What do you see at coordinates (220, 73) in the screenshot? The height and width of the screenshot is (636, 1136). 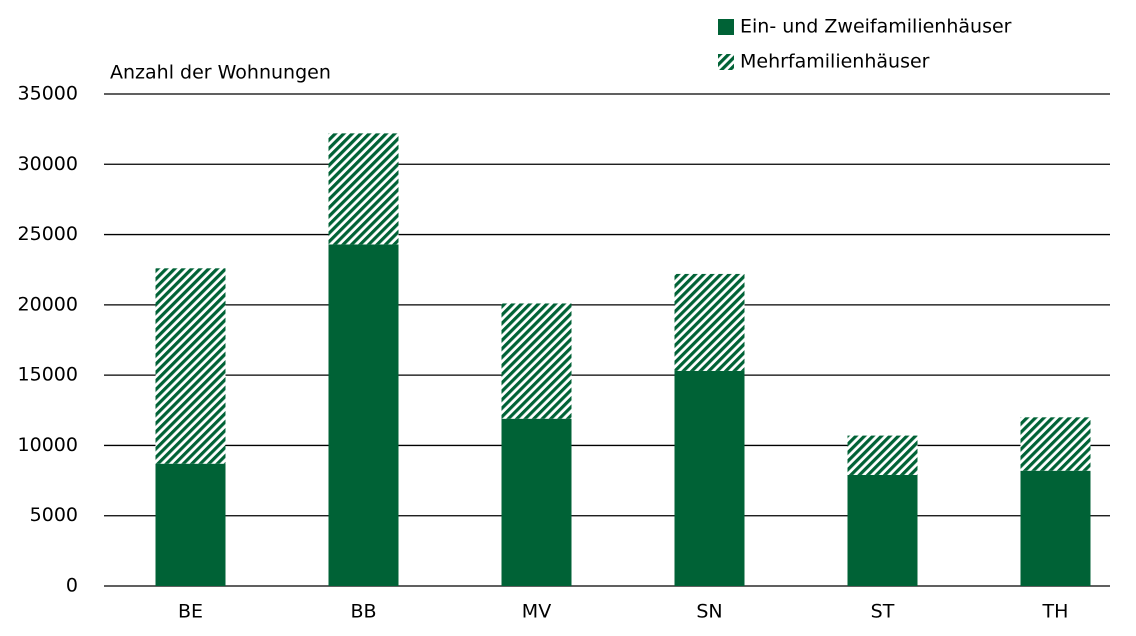 I see `y-axis-title: Anzahl der Wohnungen` at bounding box center [220, 73].